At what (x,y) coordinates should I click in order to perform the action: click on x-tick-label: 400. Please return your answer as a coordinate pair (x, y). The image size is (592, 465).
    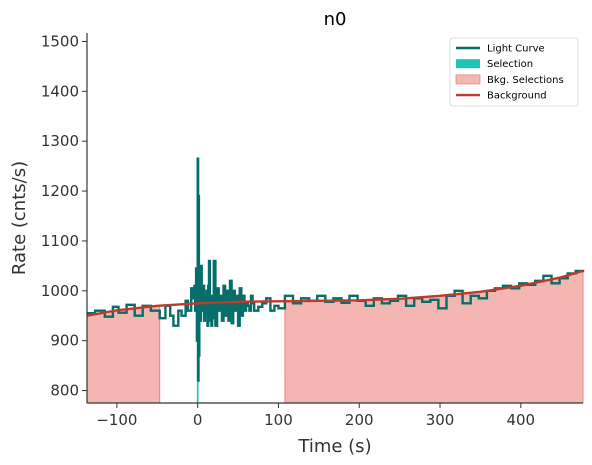
    Looking at the image, I should click on (520, 420).